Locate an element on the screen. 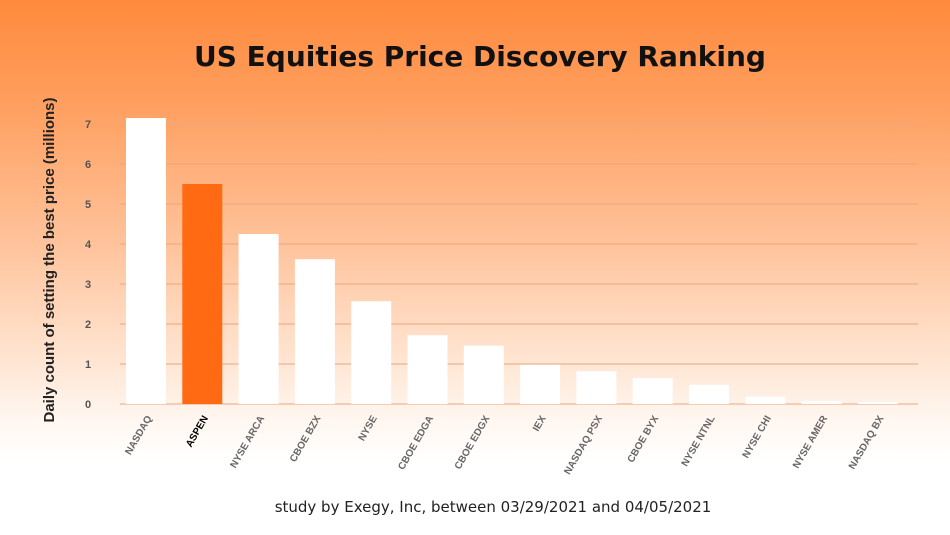 Image resolution: width=950 pixels, height=535 pixels. x-tick-label: CBOE EDGX is located at coordinates (473, 443).